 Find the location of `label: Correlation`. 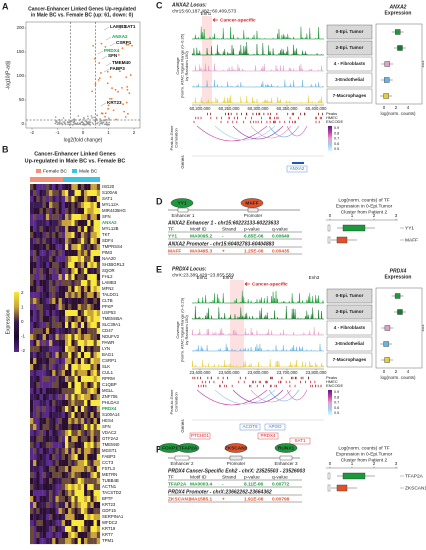

label: Correlation is located at coordinates (176, 138).